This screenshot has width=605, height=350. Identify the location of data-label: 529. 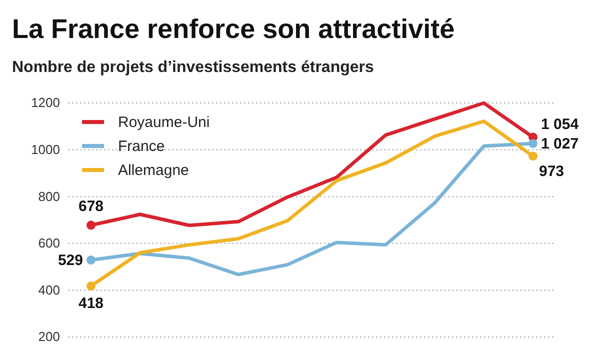
(70, 261).